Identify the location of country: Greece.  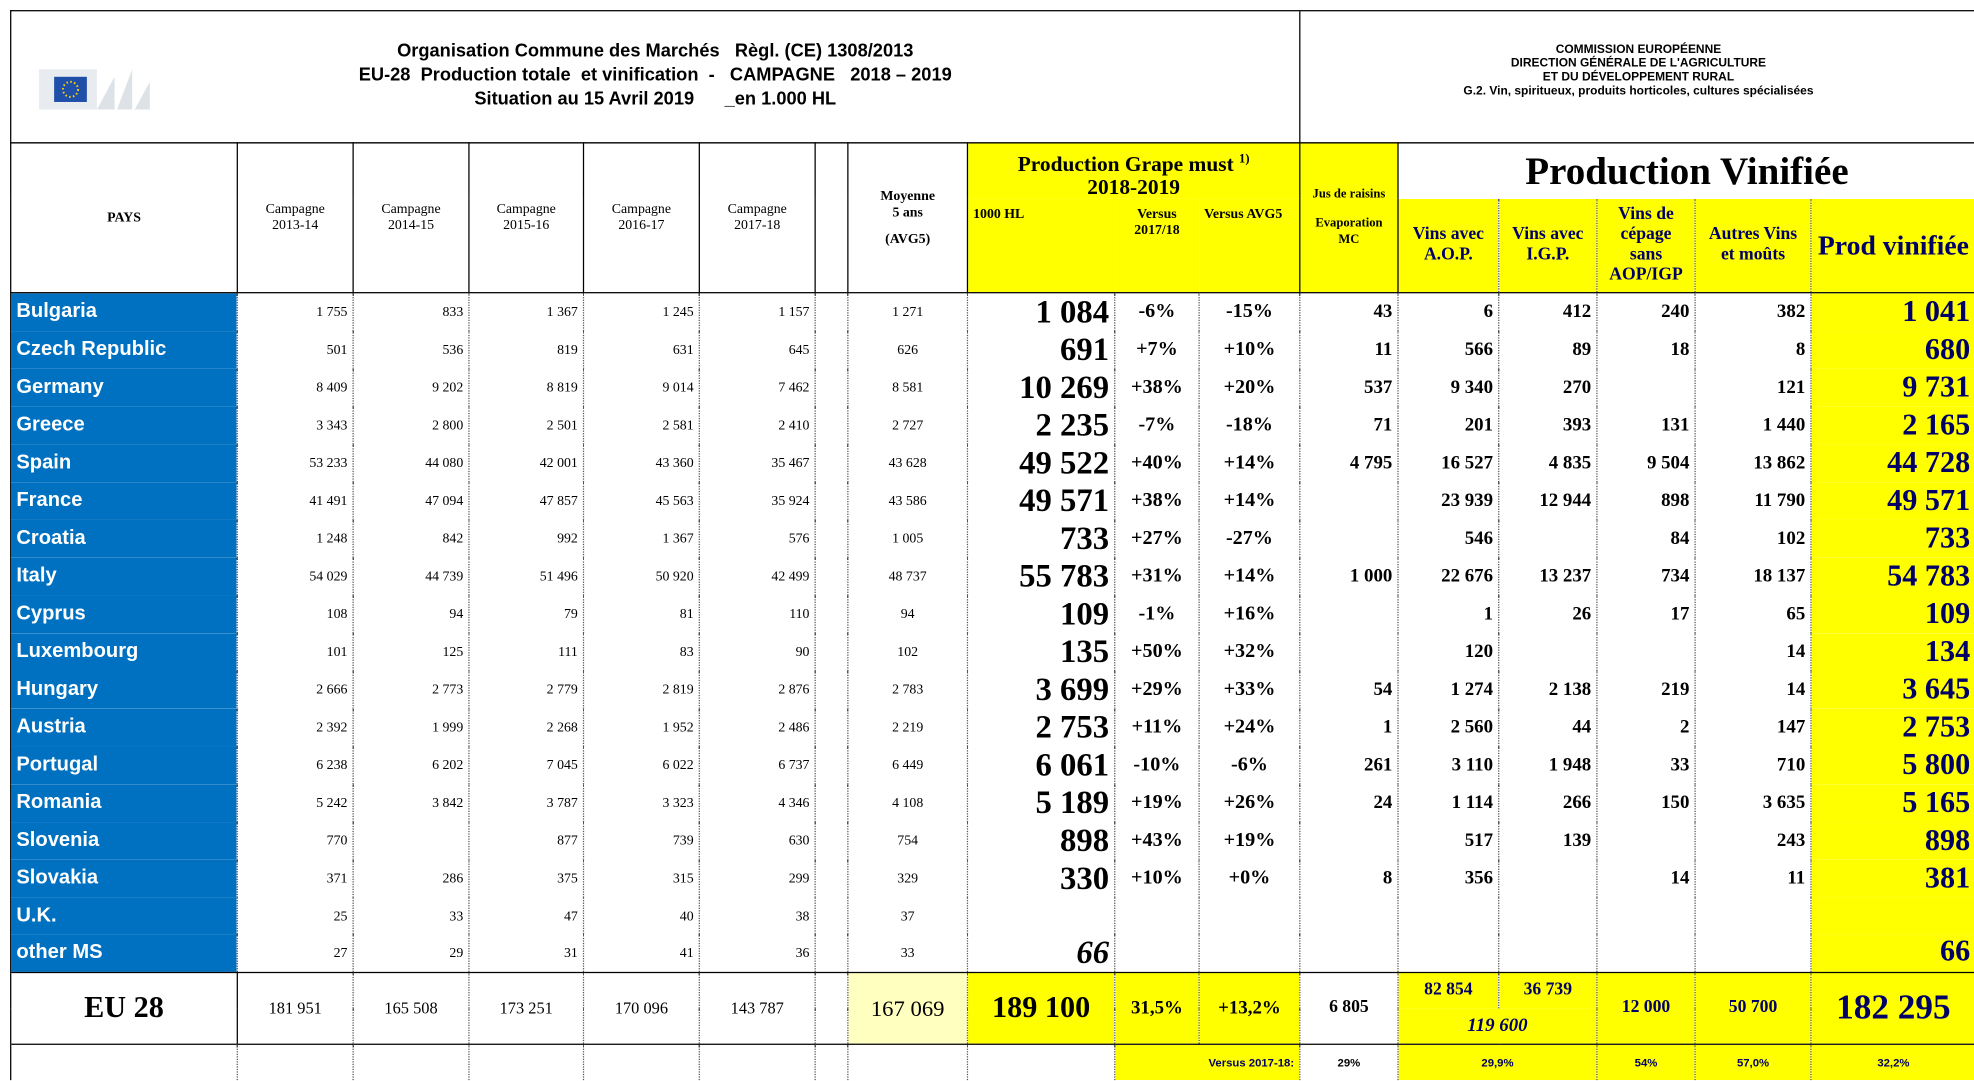
(124, 425).